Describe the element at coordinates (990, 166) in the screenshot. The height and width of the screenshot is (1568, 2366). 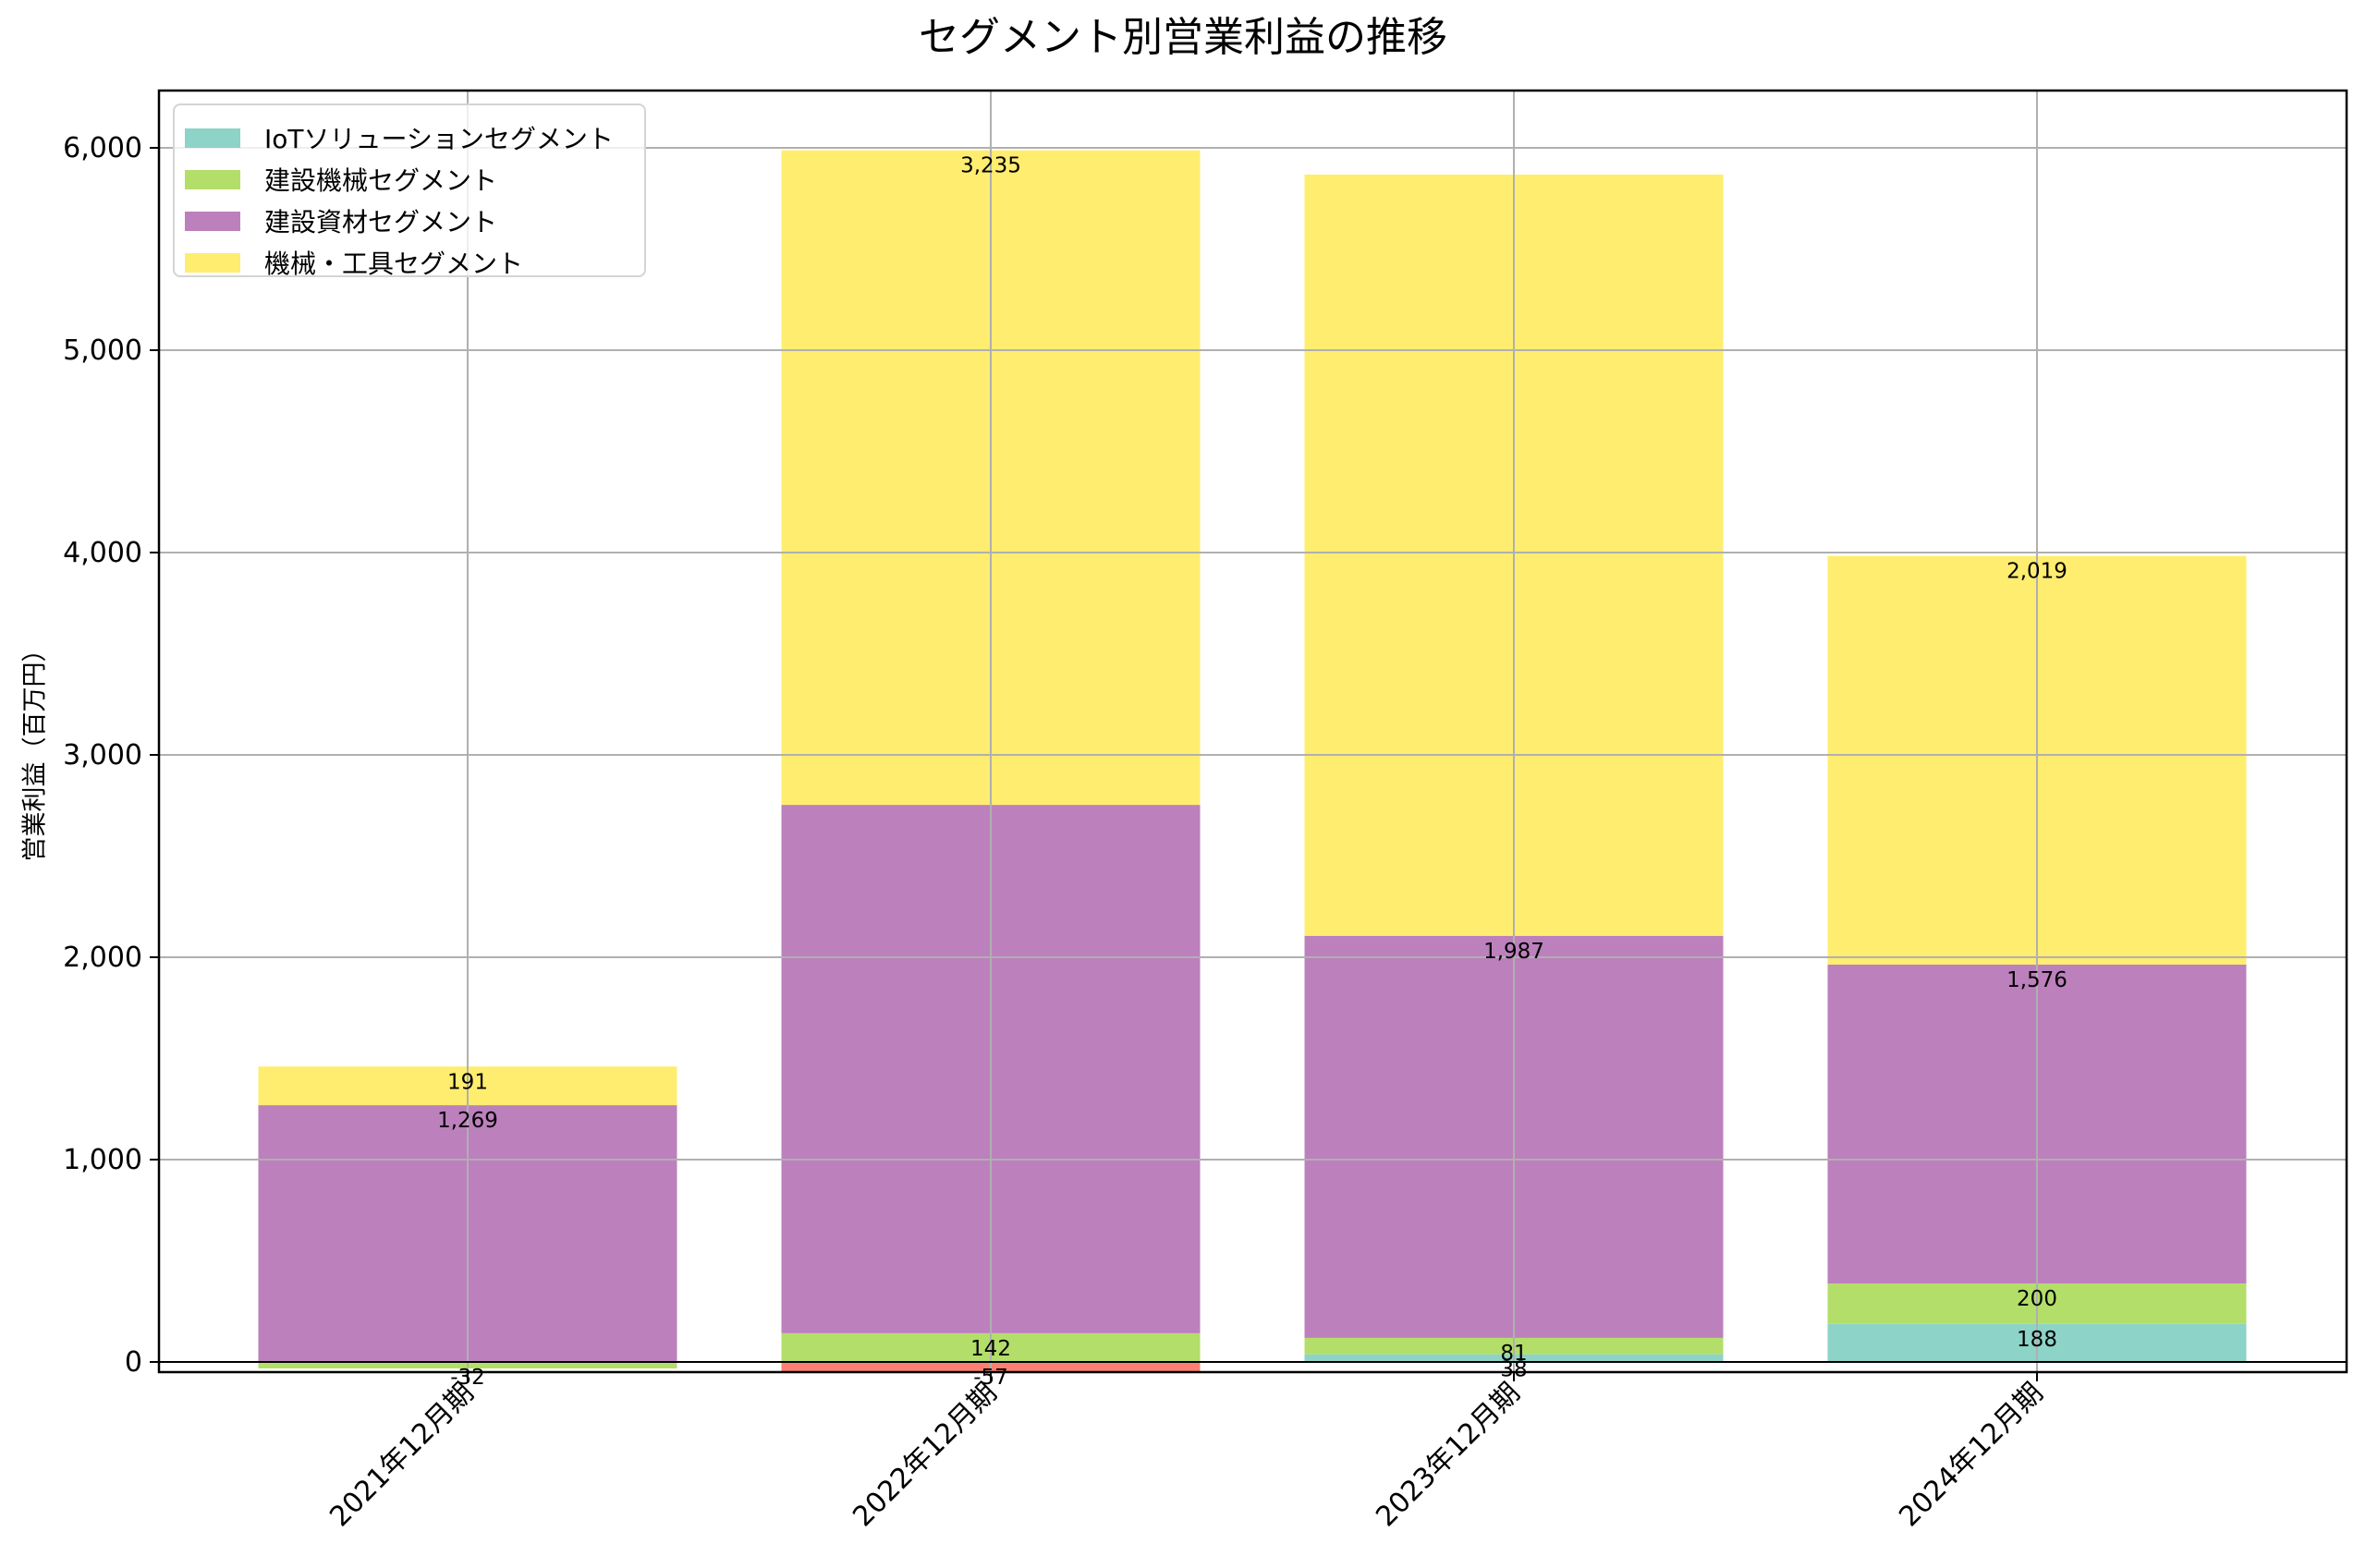
I see `value-label: 3,235` at that location.